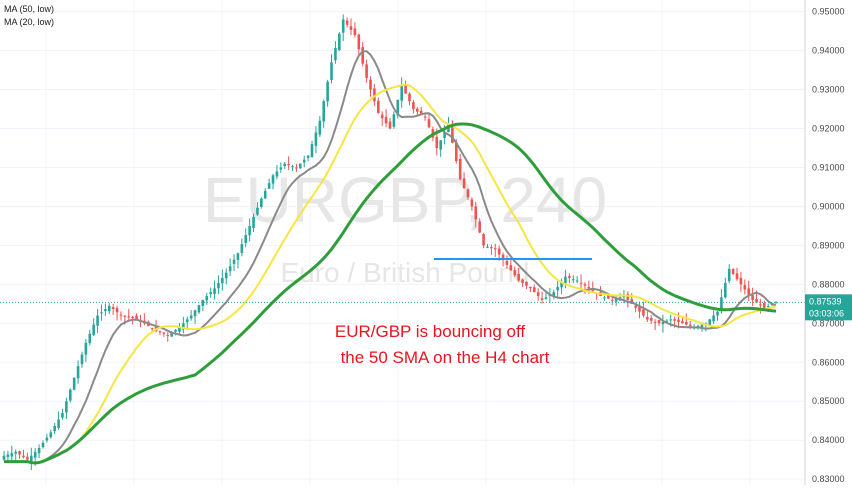 The width and height of the screenshot is (852, 490). I want to click on indicator-legend: MA (50, low) MA (20, low), so click(29, 15).